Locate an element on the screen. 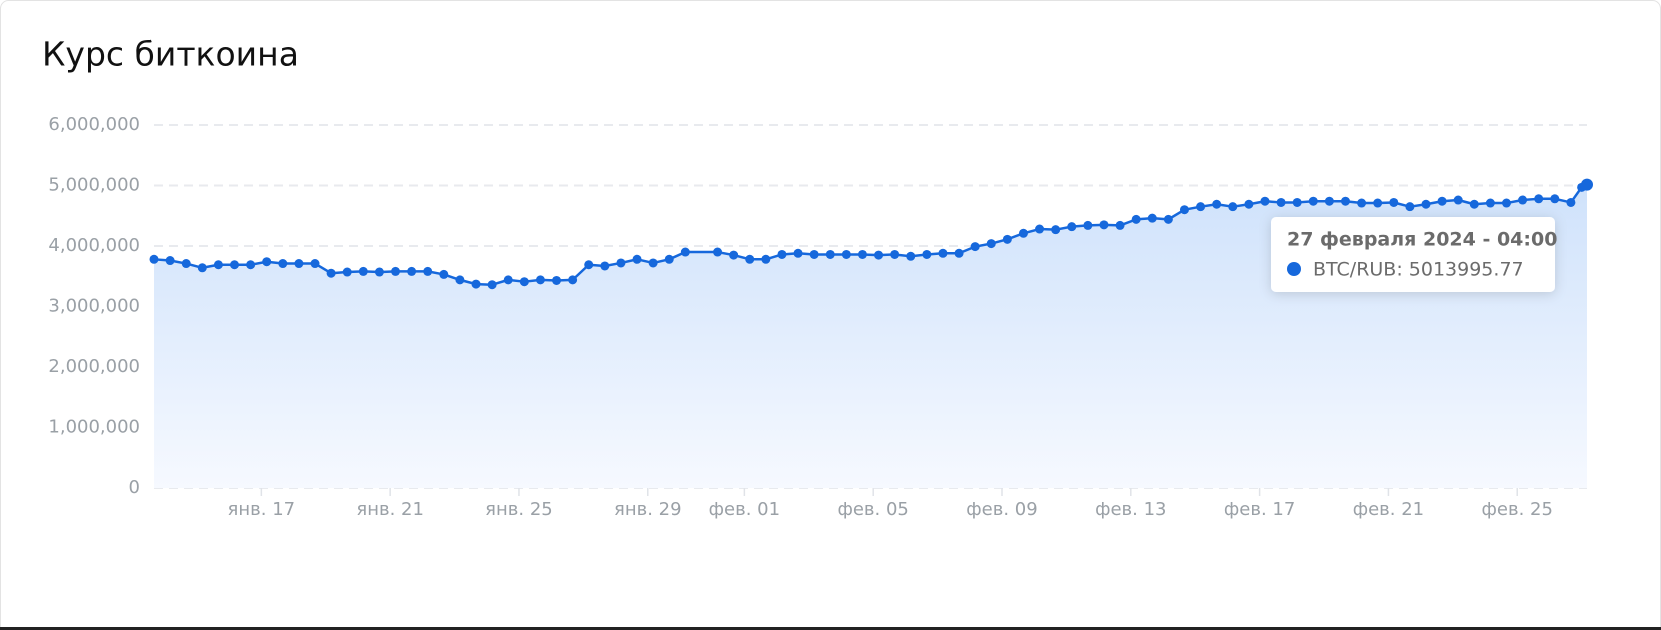 Image resolution: width=1661 pixels, height=630 pixels. tooltip is located at coordinates (1413, 254).